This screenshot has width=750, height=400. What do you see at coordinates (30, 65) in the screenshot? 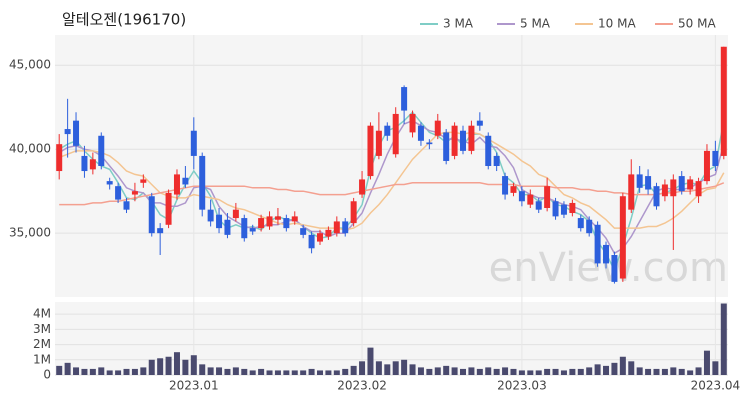
I see `y-tick-label: 45,000` at bounding box center [30, 65].